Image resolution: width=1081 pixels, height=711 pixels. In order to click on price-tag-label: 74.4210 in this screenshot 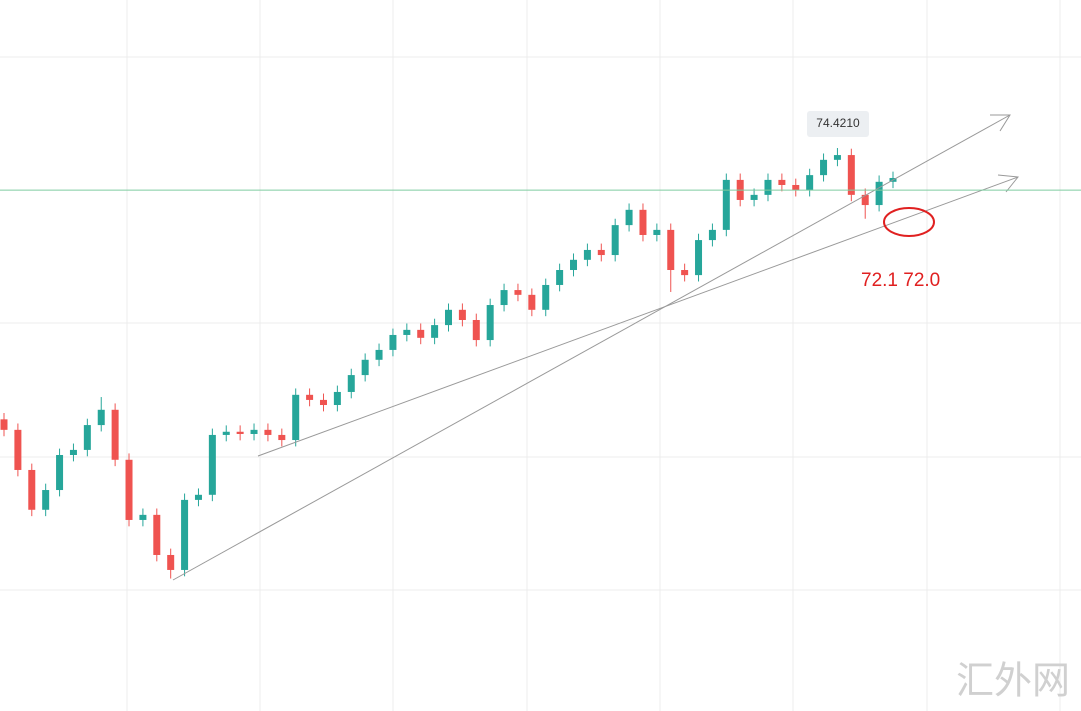, I will do `click(838, 123)`.